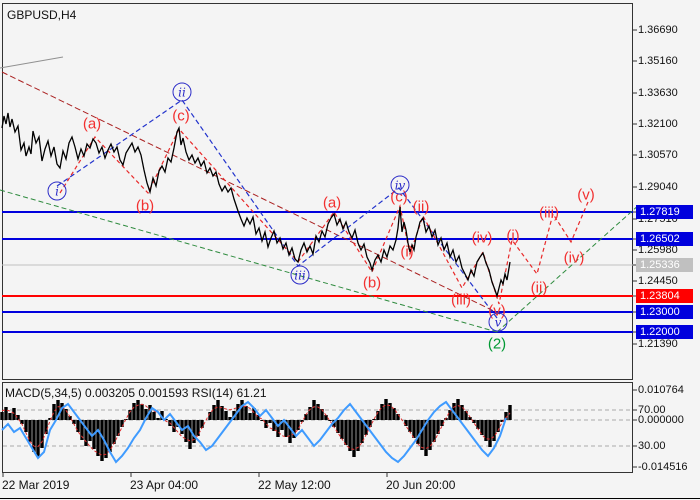  Describe the element at coordinates (42, 15) in the screenshot. I see `symbol-timeframe-label: GBPUSD,H4` at that location.